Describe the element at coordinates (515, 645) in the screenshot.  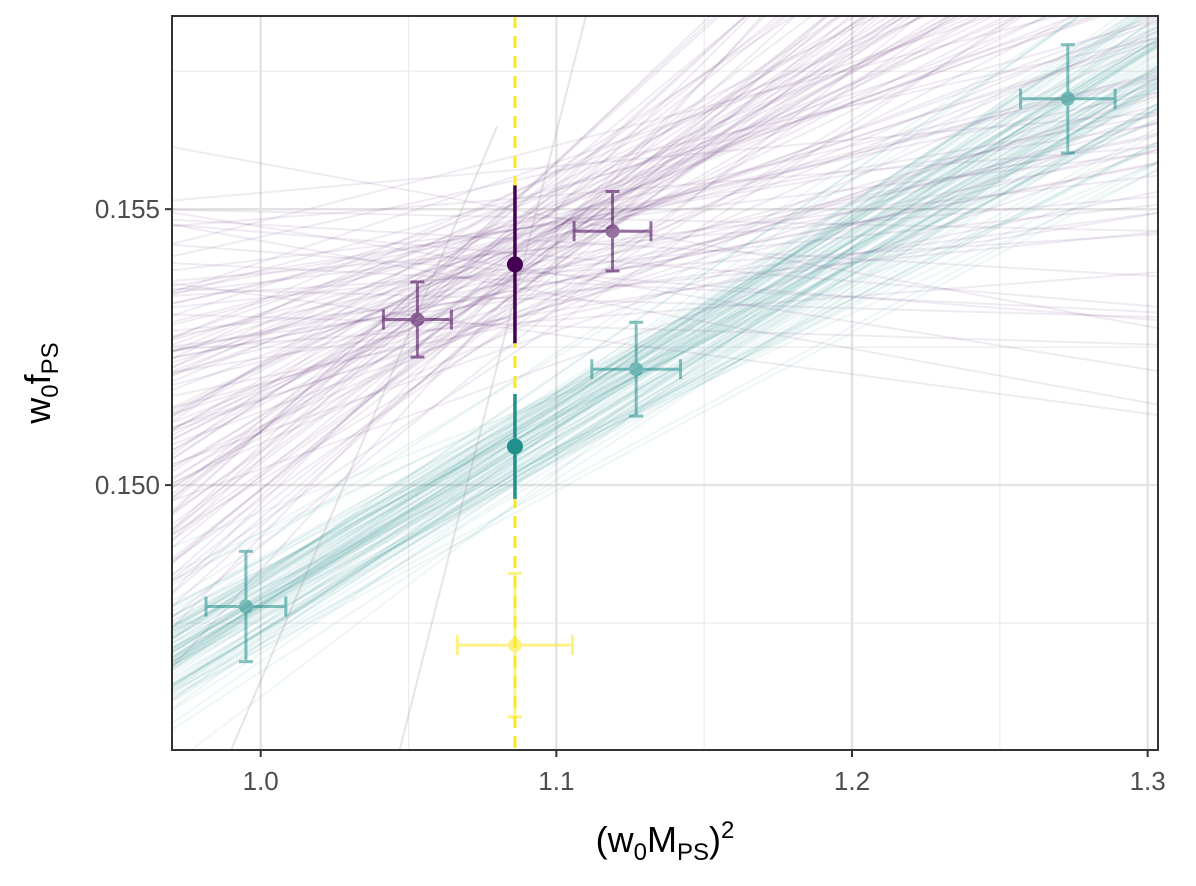
I see `data-point-yellow` at that location.